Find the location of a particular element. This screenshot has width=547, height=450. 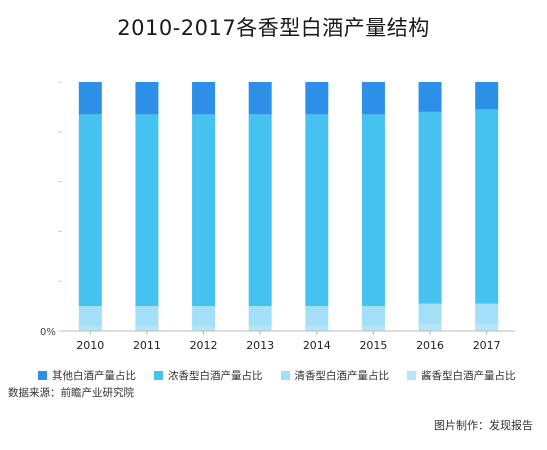

x-tick-label: 2014 is located at coordinates (317, 345).